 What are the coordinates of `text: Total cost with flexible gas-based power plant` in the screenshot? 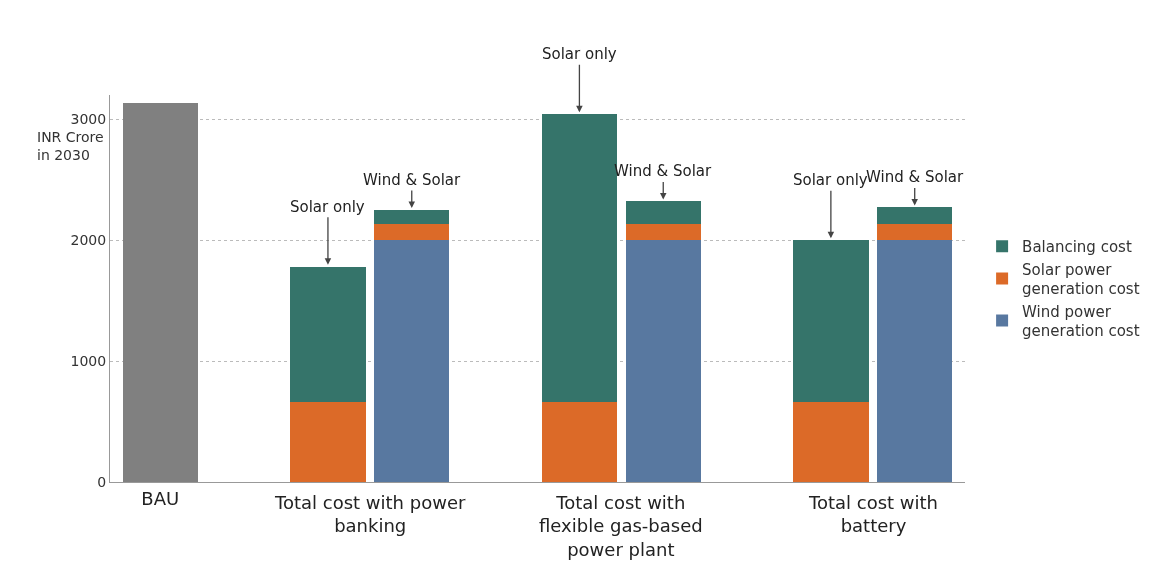 It's located at (621, 526).